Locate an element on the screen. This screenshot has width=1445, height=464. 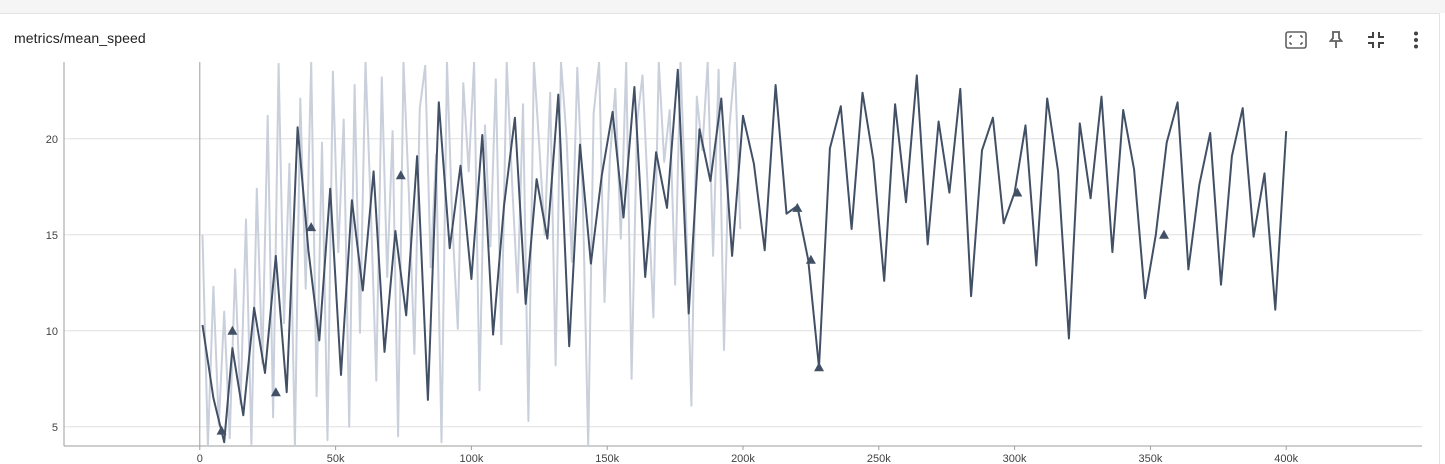
x-tick-label: 100k is located at coordinates (471, 458).